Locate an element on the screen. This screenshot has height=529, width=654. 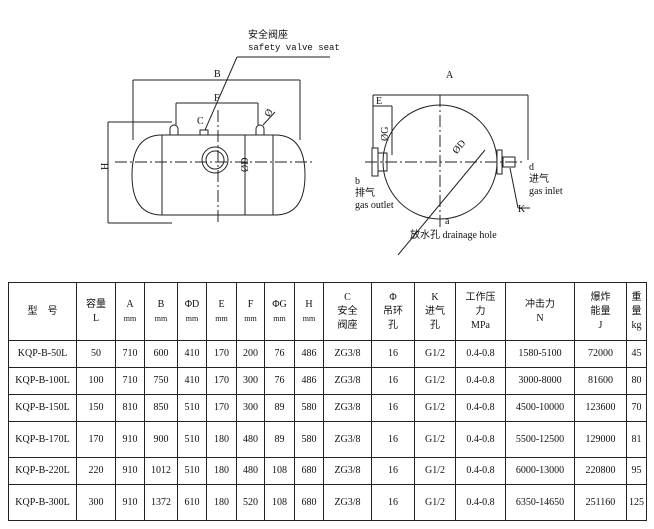
table-cell: KQP-B-170L is located at coordinates (42, 439).